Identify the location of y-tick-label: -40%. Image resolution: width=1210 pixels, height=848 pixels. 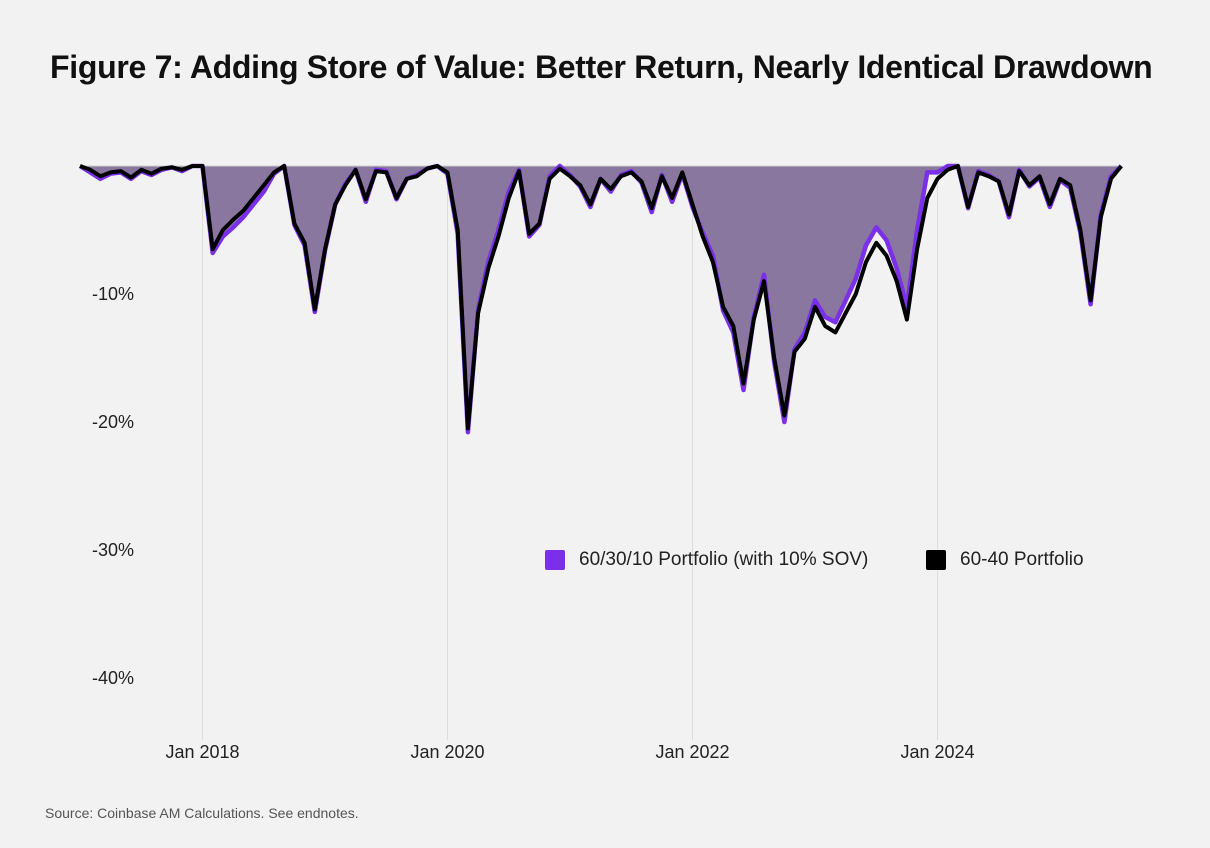
(113, 678).